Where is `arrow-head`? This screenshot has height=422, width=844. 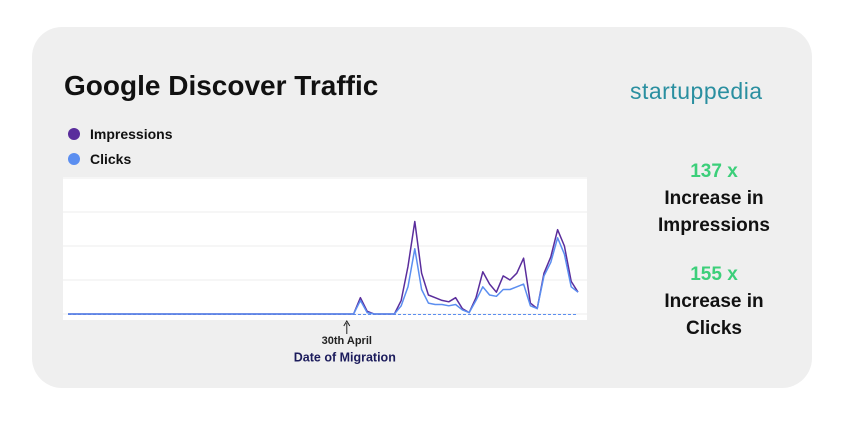
arrow-head is located at coordinates (347, 323).